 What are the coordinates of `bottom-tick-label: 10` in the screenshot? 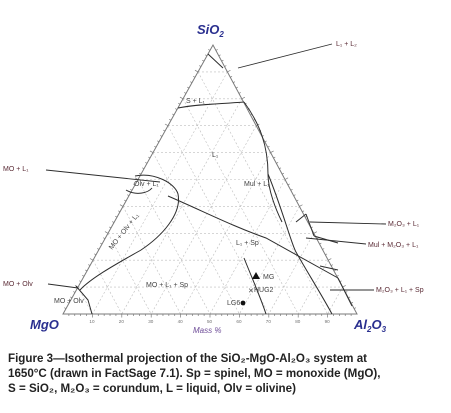 It's located at (92, 321).